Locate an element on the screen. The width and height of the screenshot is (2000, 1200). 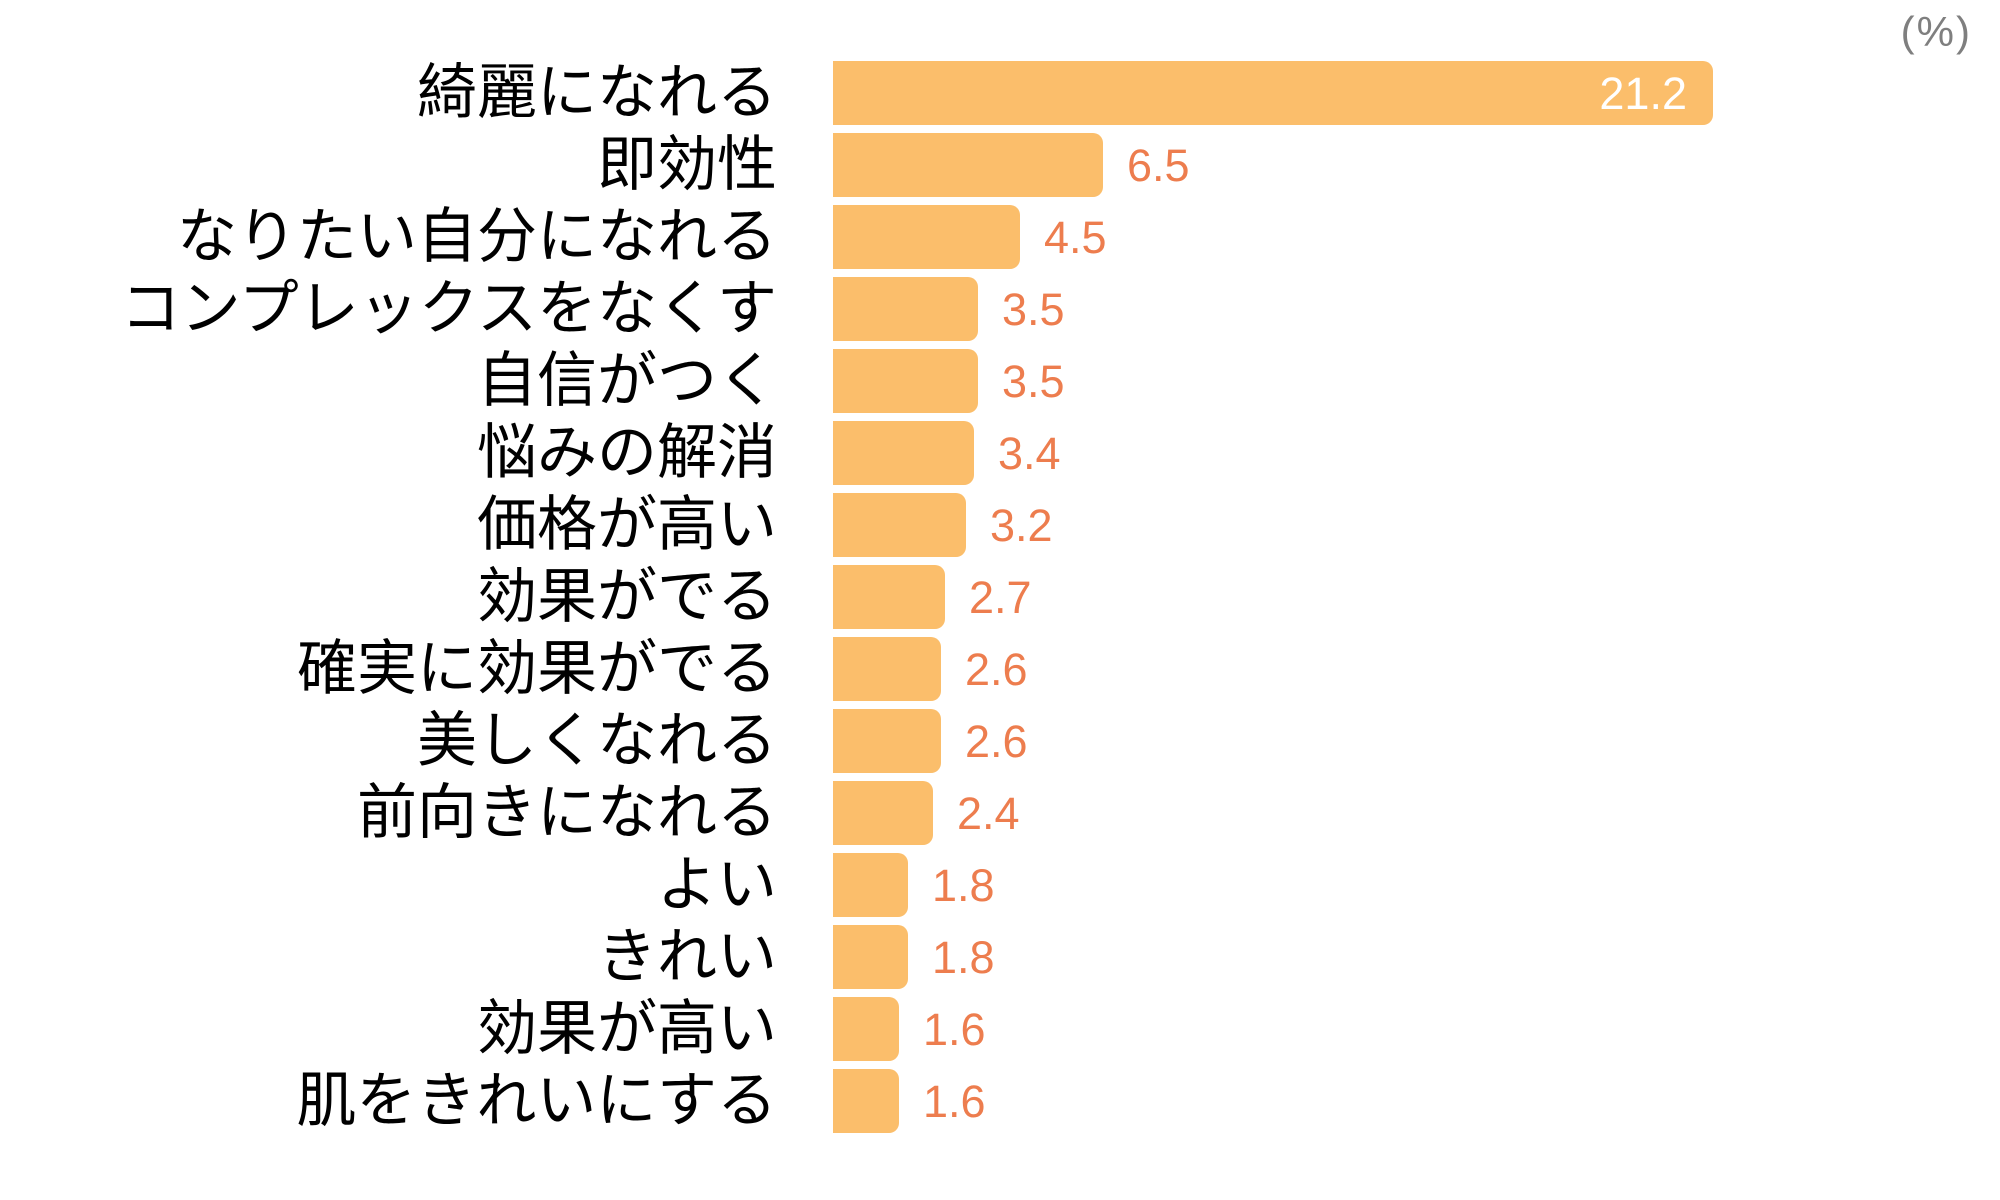
value-label: 21.2 is located at coordinates (1643, 93).